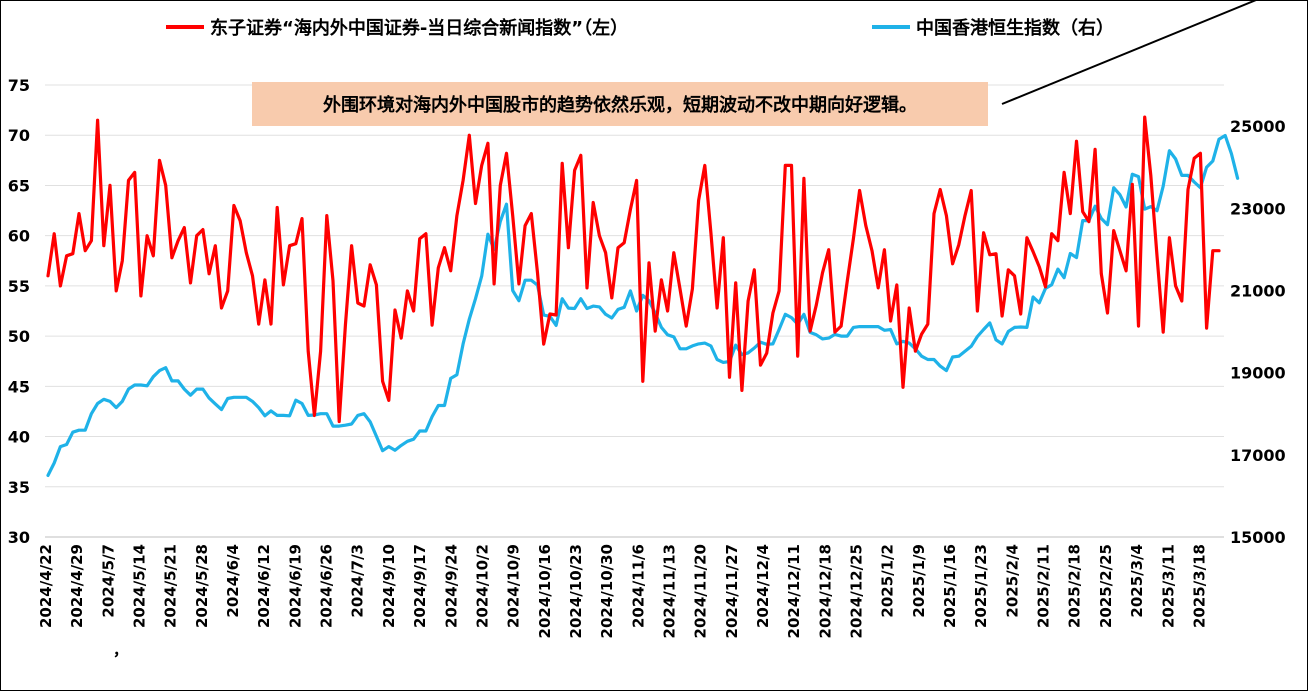 This screenshot has width=1308, height=691. What do you see at coordinates (1044, 586) in the screenshot?
I see `x-axis-tick-label: 2025/2/11` at bounding box center [1044, 586].